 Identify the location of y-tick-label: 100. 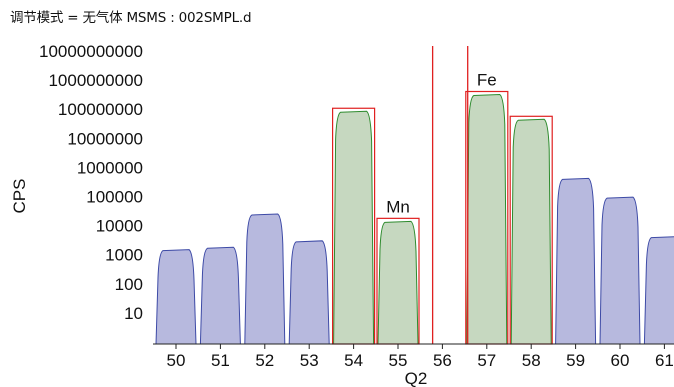
(129, 284).